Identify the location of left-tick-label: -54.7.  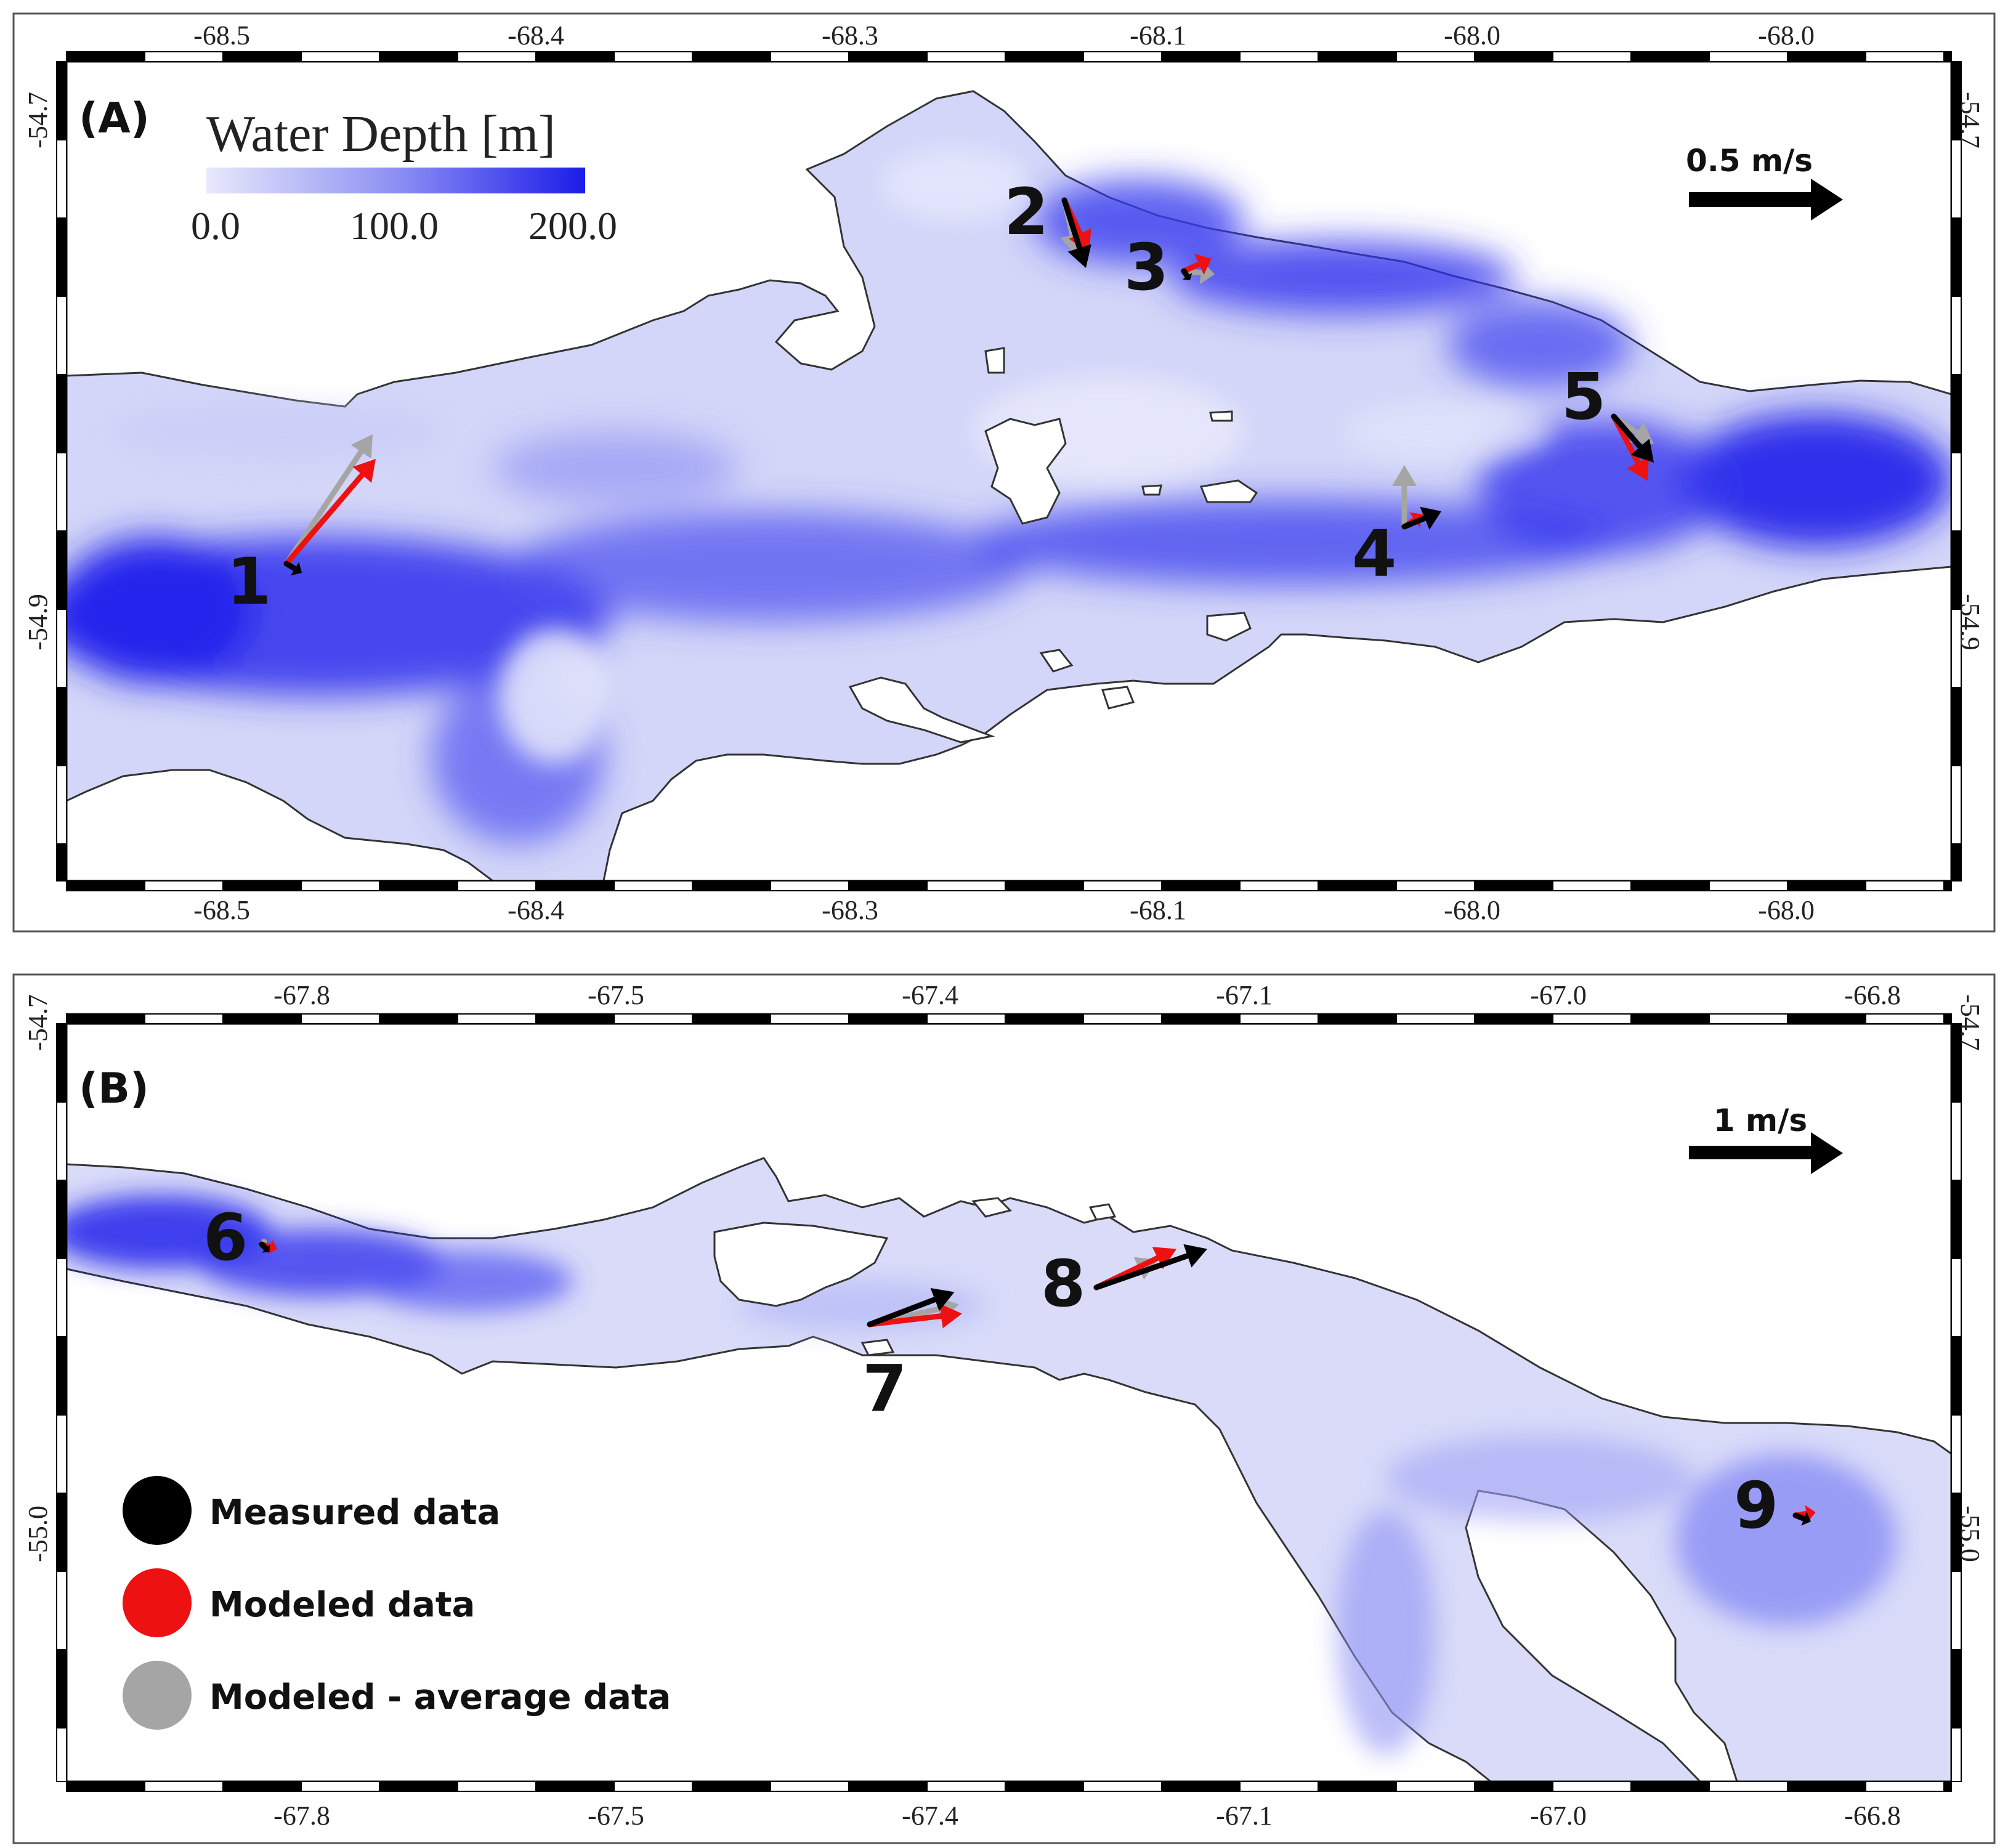
(38, 120).